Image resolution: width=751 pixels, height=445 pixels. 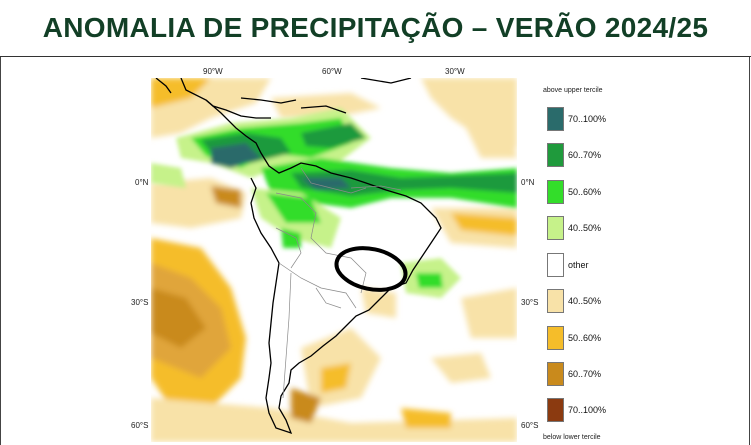 What do you see at coordinates (455, 71) in the screenshot?
I see `lon-label-30w: 30°W` at bounding box center [455, 71].